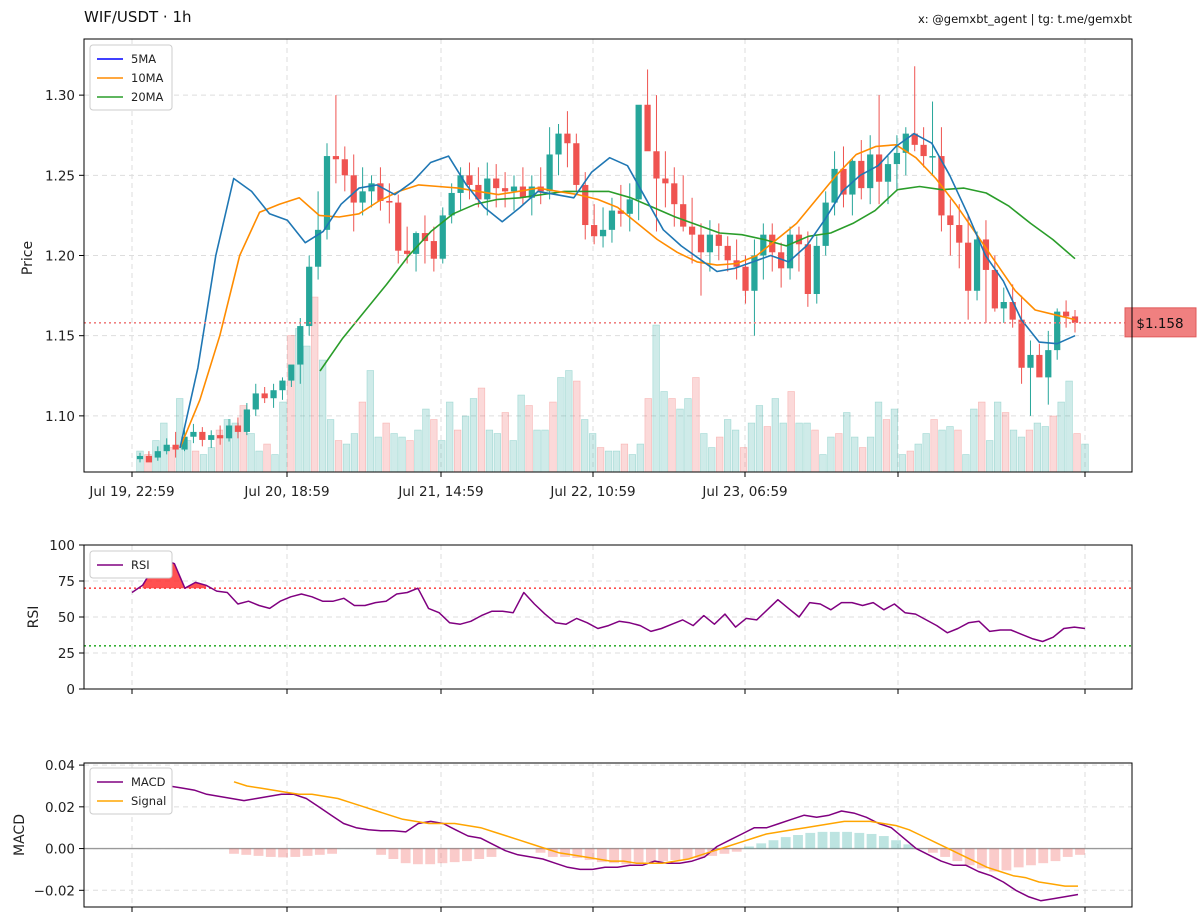  What do you see at coordinates (605, 842) in the screenshot?
I see `macd-line` at bounding box center [605, 842].